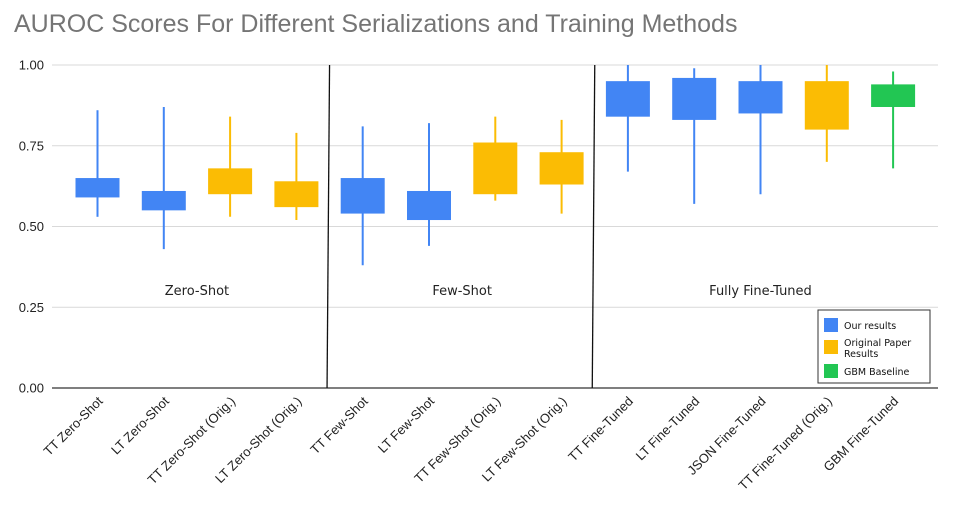  What do you see at coordinates (406, 424) in the screenshot?
I see `x-tick-label: LT Few-Shot` at bounding box center [406, 424].